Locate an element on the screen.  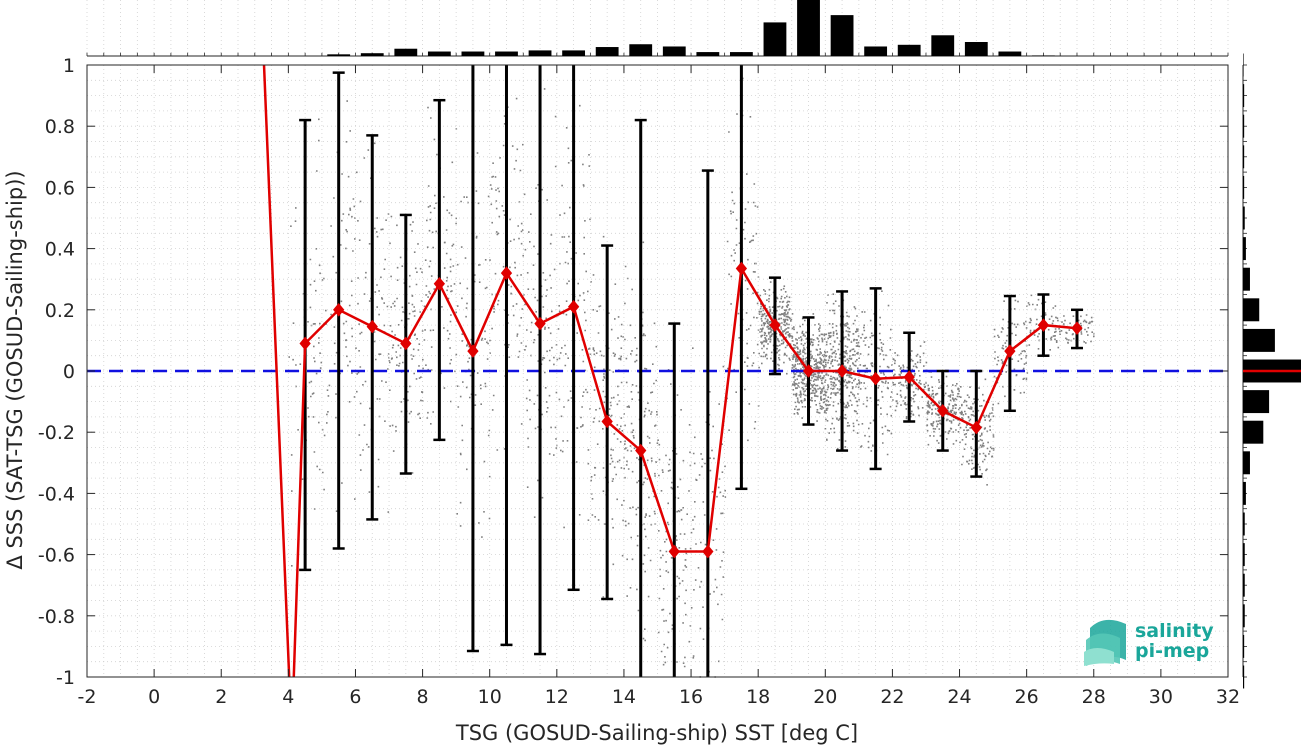
x-tick-label: 12 is located at coordinates (557, 697).